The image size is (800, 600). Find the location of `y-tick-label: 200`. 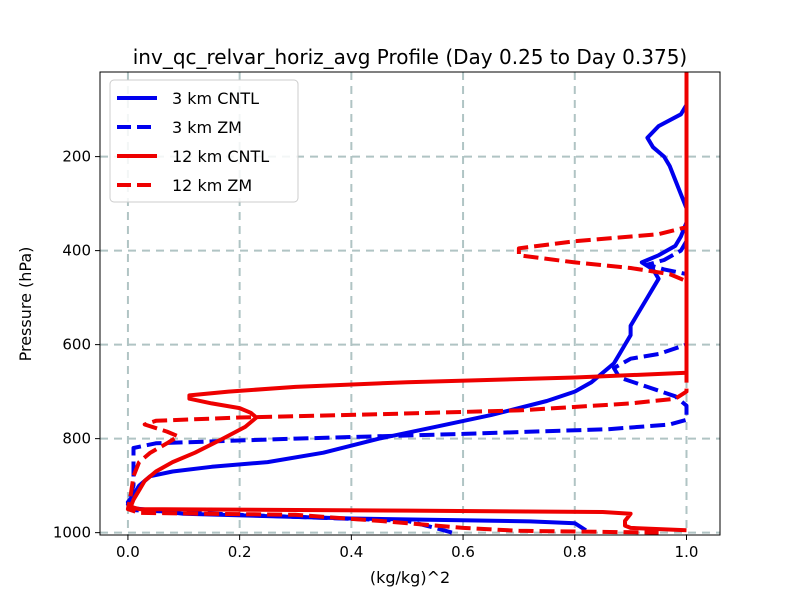

y-tick-label: 200 is located at coordinates (76, 157).